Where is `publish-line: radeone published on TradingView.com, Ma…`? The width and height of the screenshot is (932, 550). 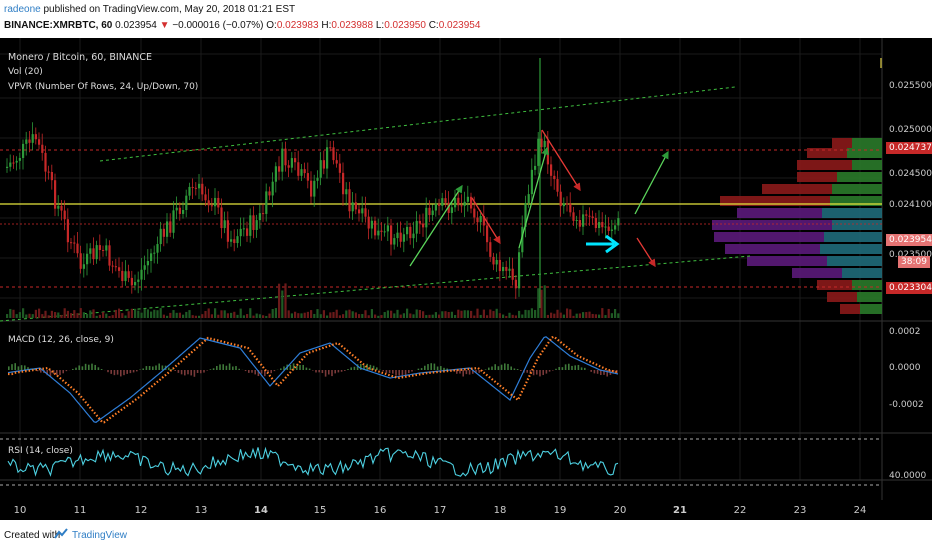 publish-line: radeone published on TradingView.com, Ma… is located at coordinates (149, 9).